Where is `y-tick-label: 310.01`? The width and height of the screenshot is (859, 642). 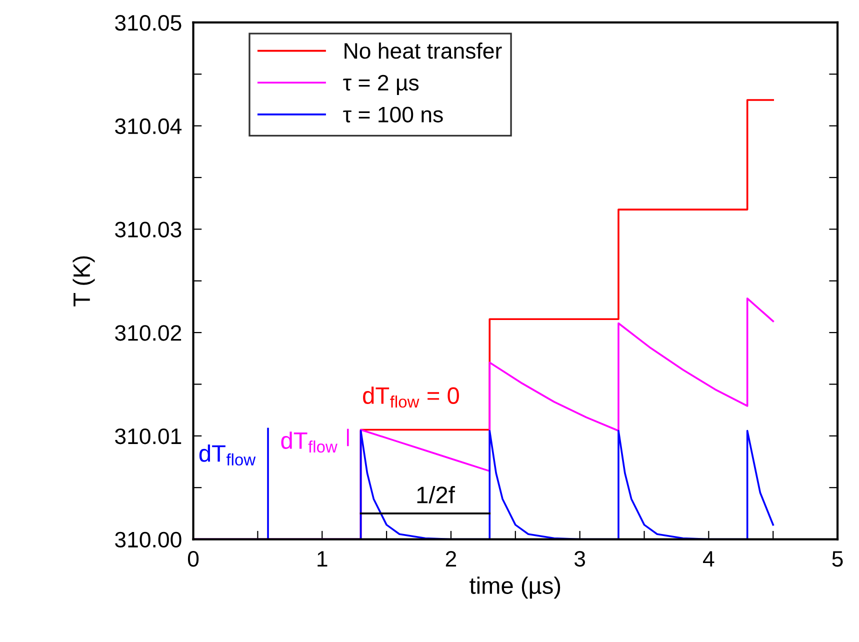
y-tick-label: 310.01 is located at coordinates (148, 436).